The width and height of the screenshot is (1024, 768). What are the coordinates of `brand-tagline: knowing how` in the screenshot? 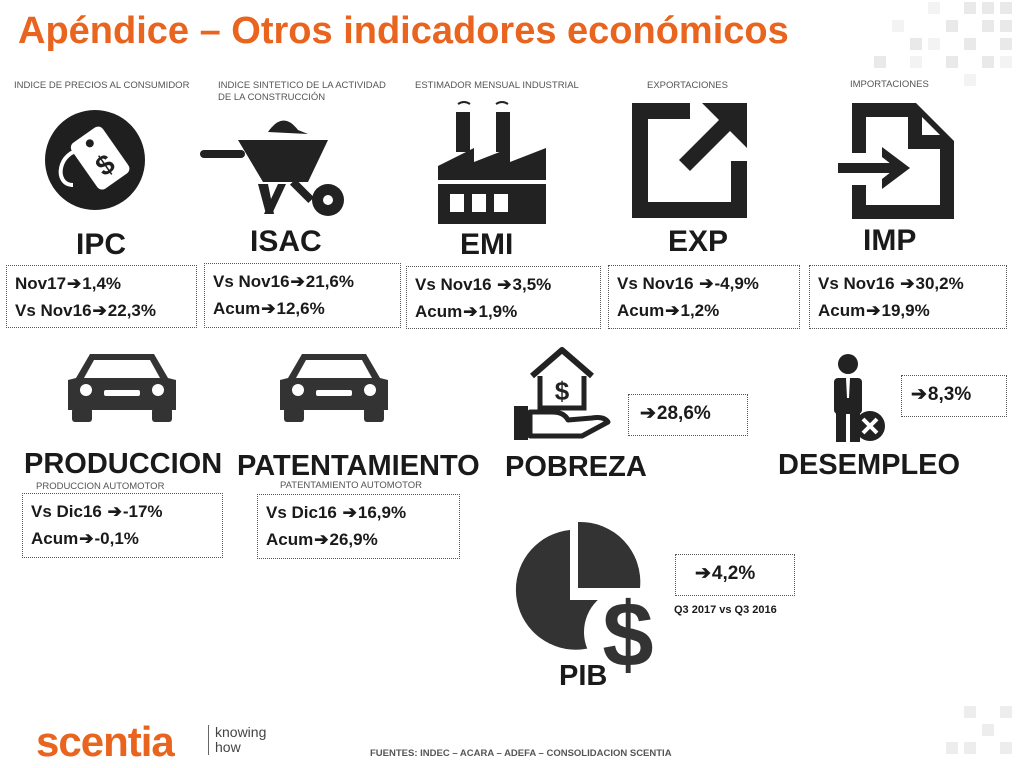 It's located at (237, 740).